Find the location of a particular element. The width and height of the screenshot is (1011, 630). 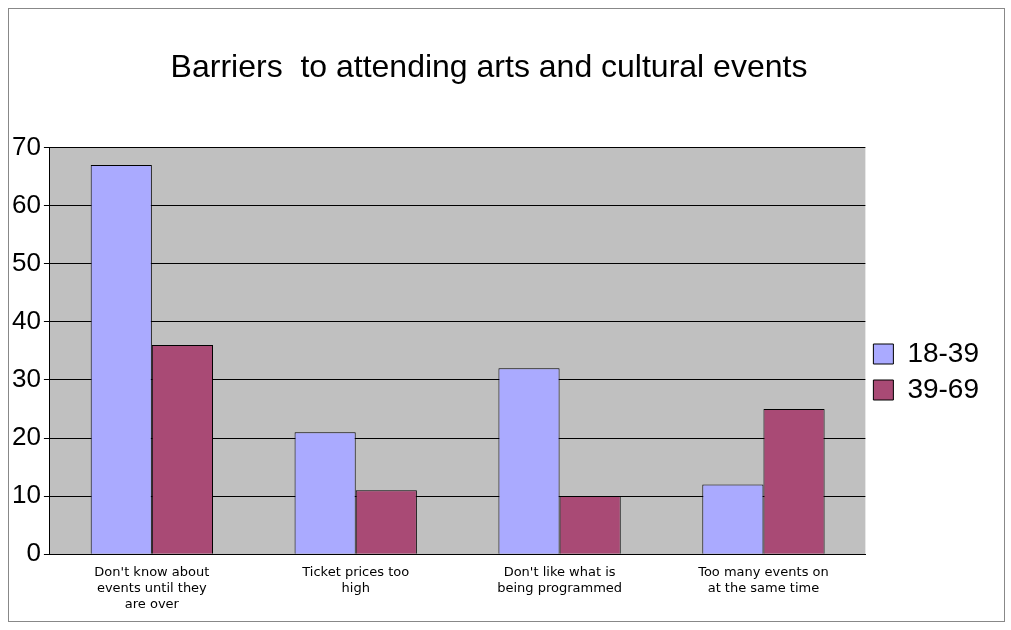

y-tick-label: 40 is located at coordinates (26, 320).